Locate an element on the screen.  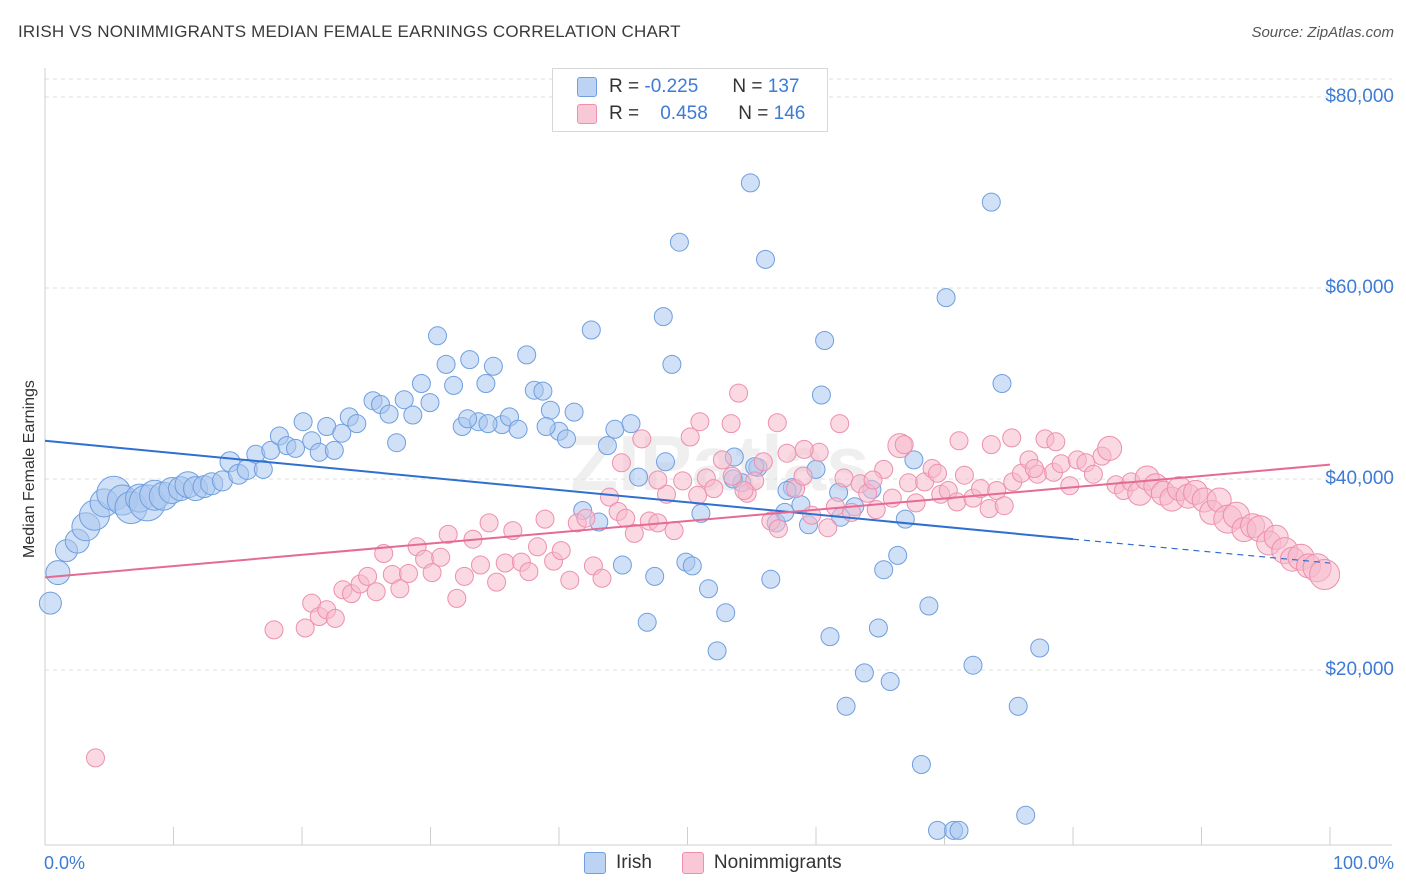
series-legend: Irish Nonimmigrants is located at coordinates (728, 863).